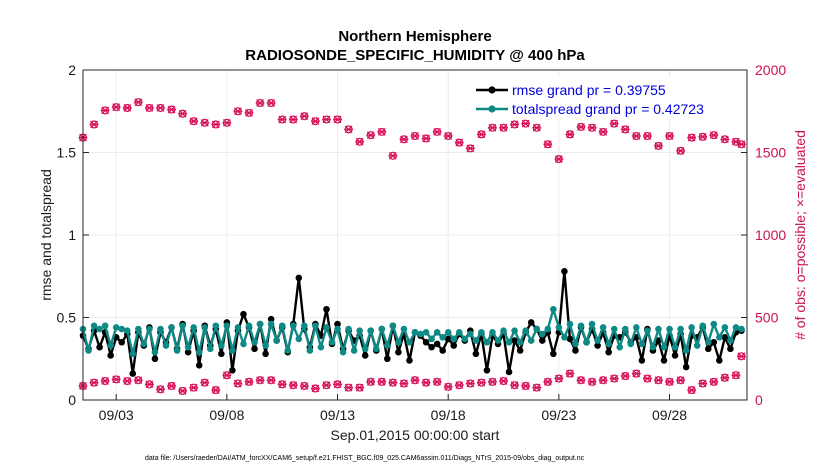 The height and width of the screenshot is (470, 830). I want to click on y-tick-label: 1, so click(72, 235).